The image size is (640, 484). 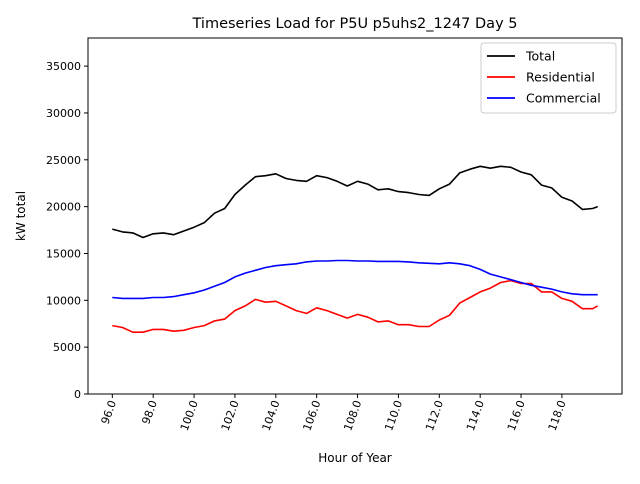 I want to click on legend-label-commercial: Commercial, so click(x=563, y=98).